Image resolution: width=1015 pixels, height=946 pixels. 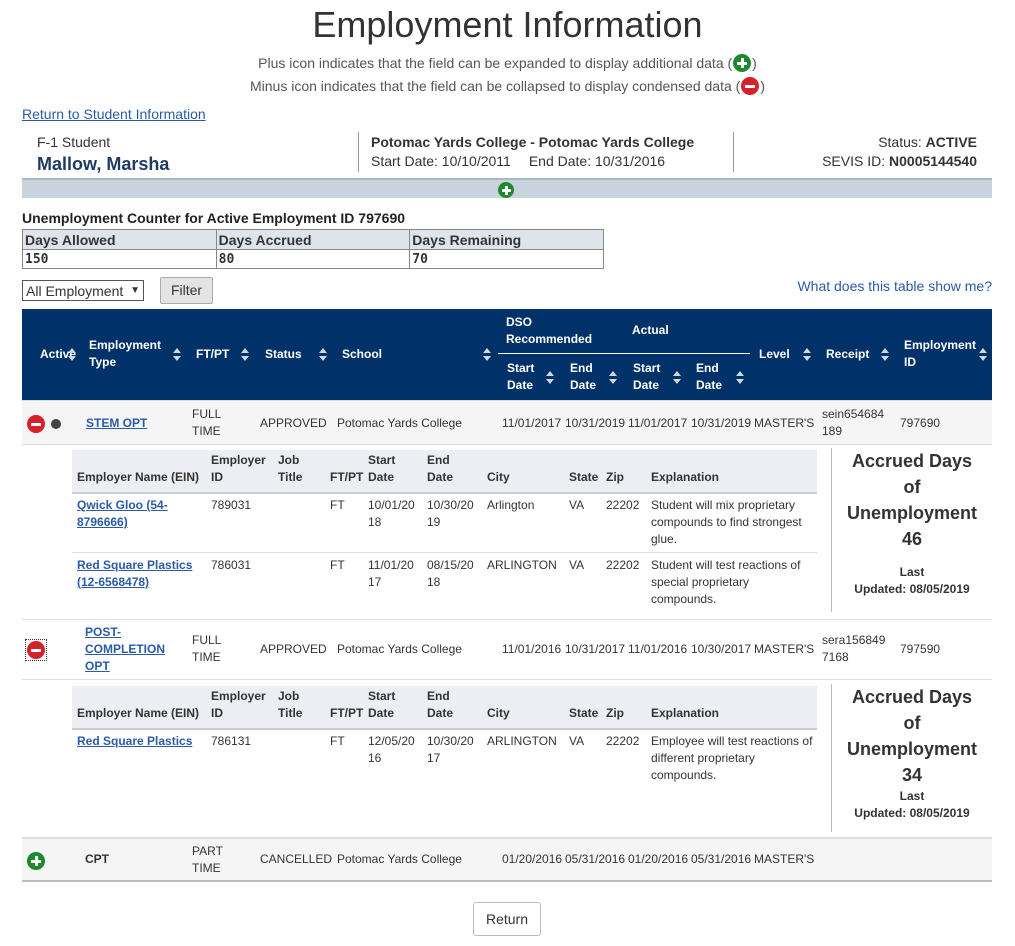 I want to click on employer-name-cell: Red Square Plastics, so click(x=134, y=741).